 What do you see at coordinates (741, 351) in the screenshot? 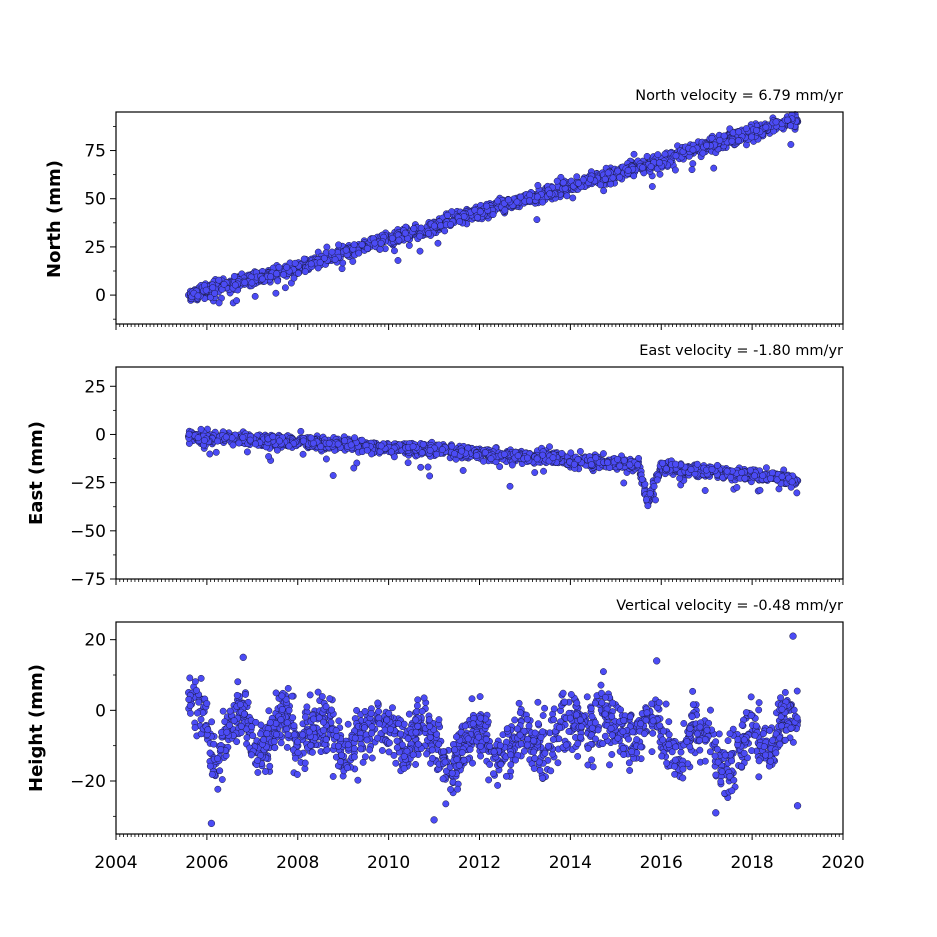
I see `east-velocity-label: East velocity = -1.80 mm/yr` at bounding box center [741, 351].